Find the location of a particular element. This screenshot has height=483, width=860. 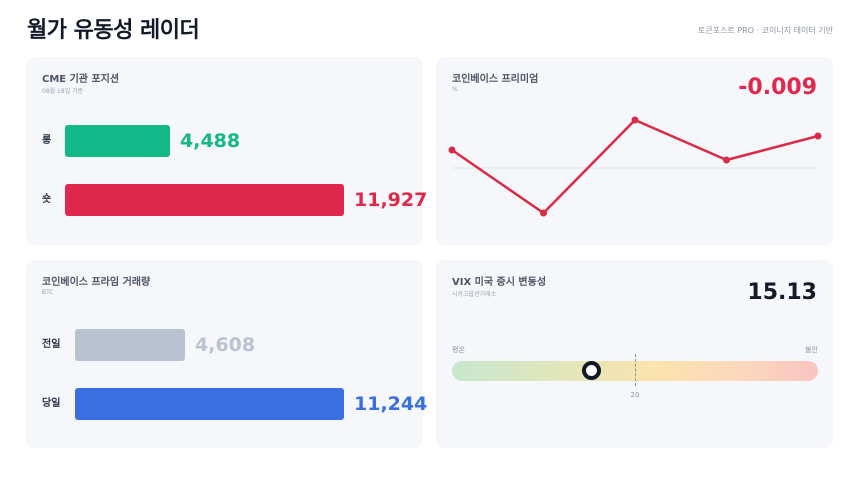

premium-line-chart is located at coordinates (635, 166).